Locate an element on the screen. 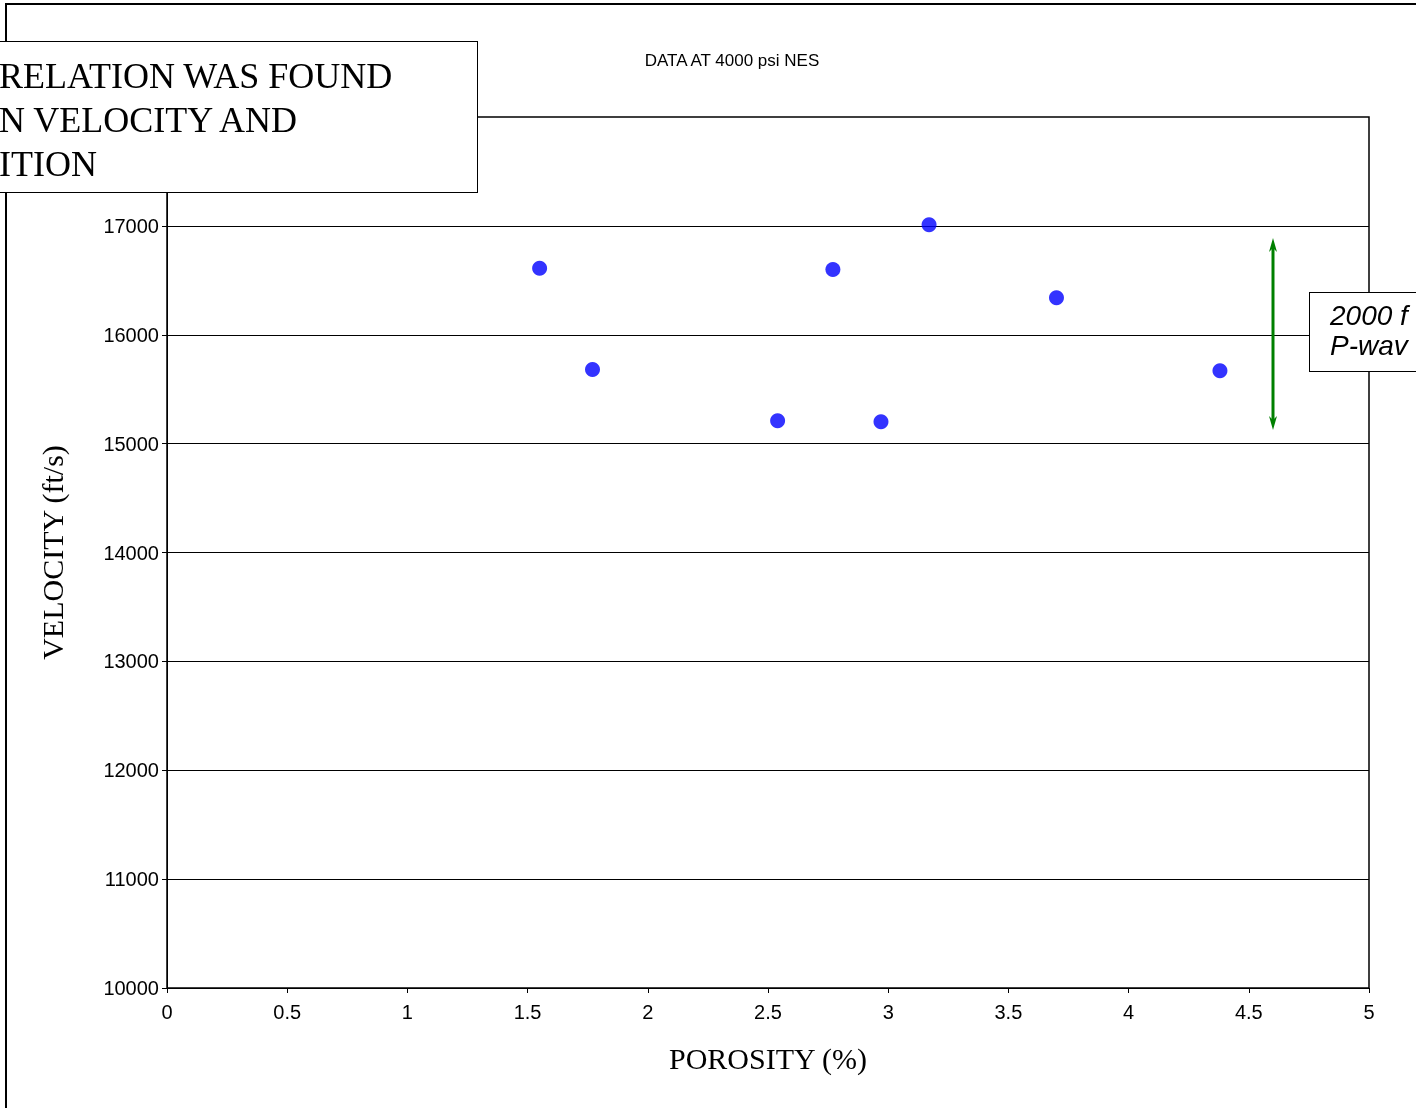  y-tick-label: 14000 is located at coordinates (131, 552).